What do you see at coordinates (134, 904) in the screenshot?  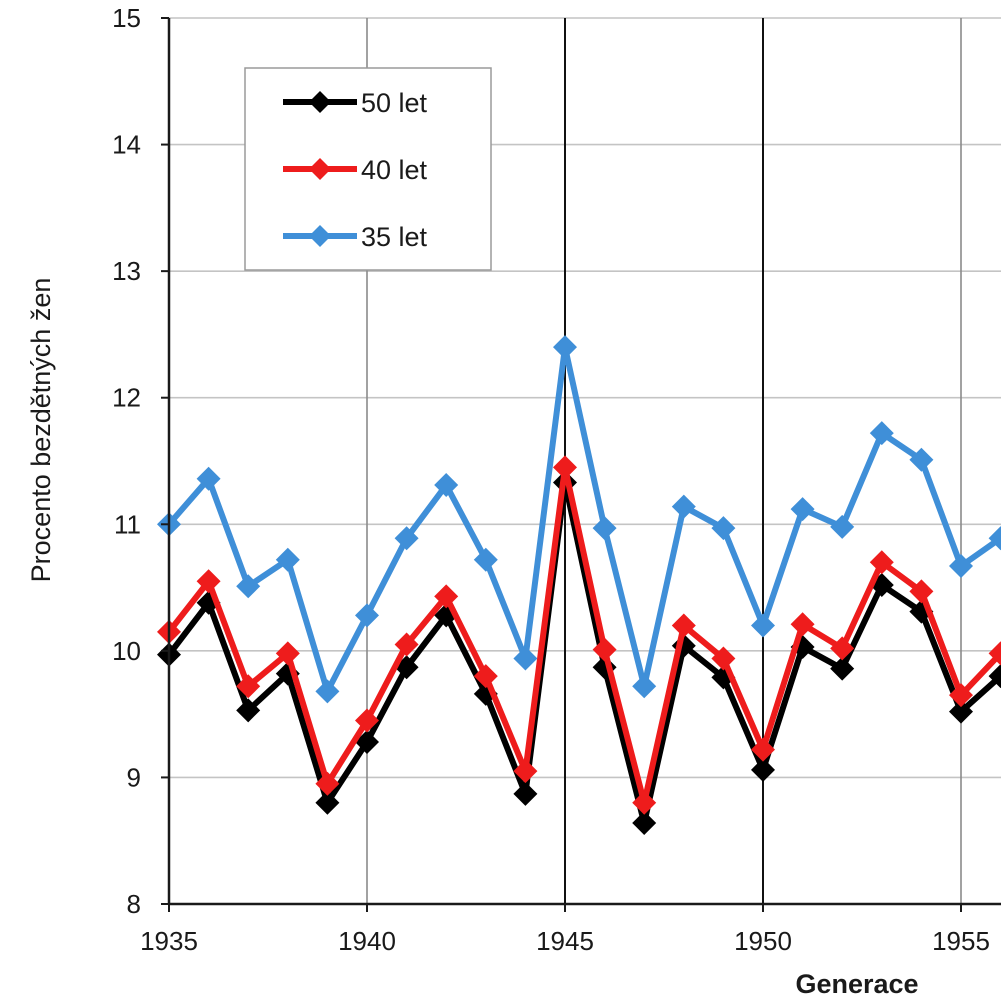 I see `y-tick-label: 8` at bounding box center [134, 904].